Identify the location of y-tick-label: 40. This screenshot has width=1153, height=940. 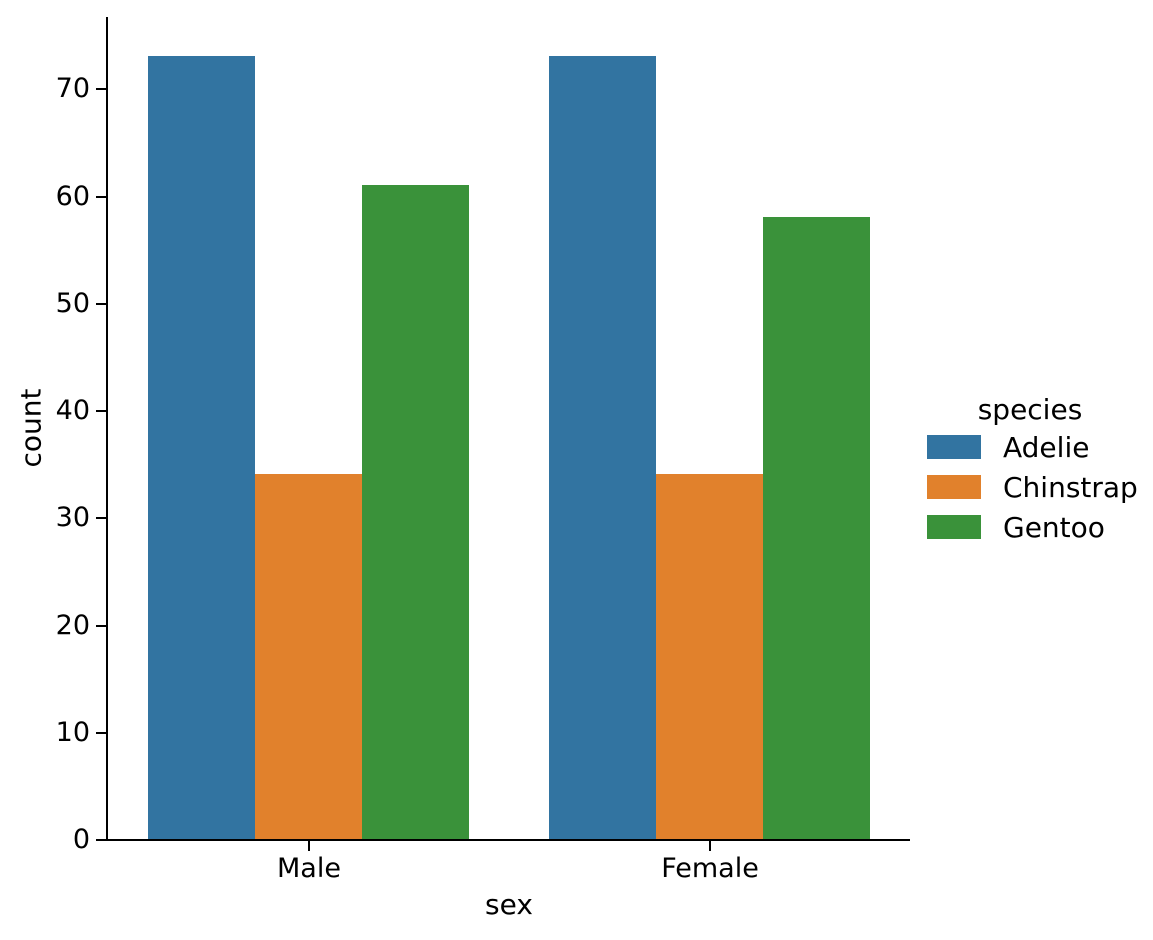
(72, 410).